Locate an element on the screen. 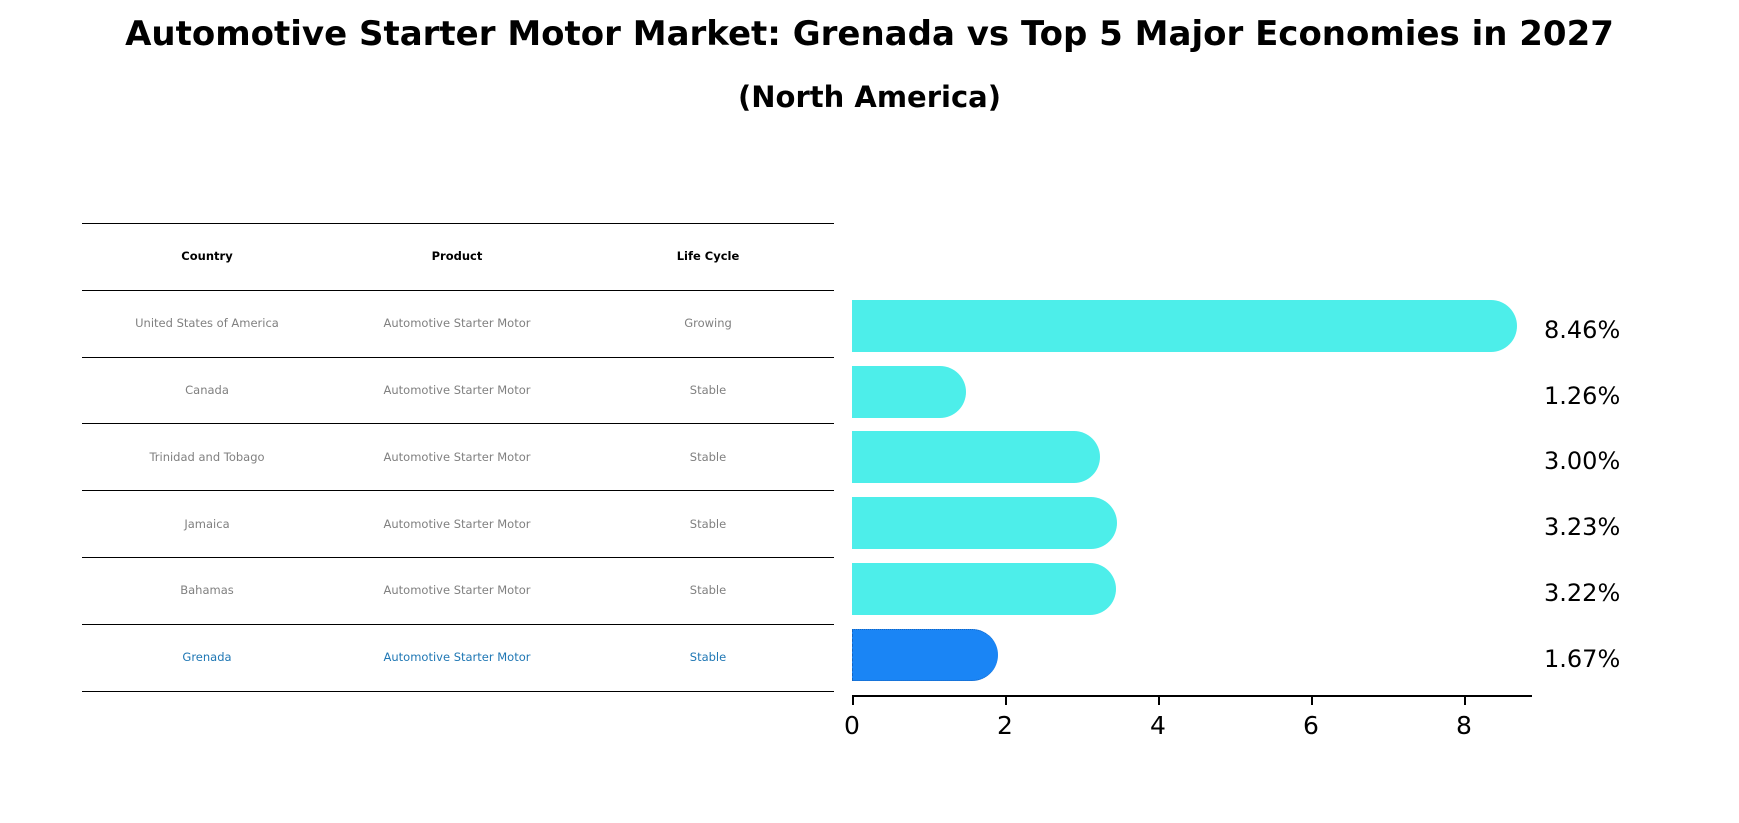 The width and height of the screenshot is (1739, 823). x-tick-label: 4 is located at coordinates (1158, 725).